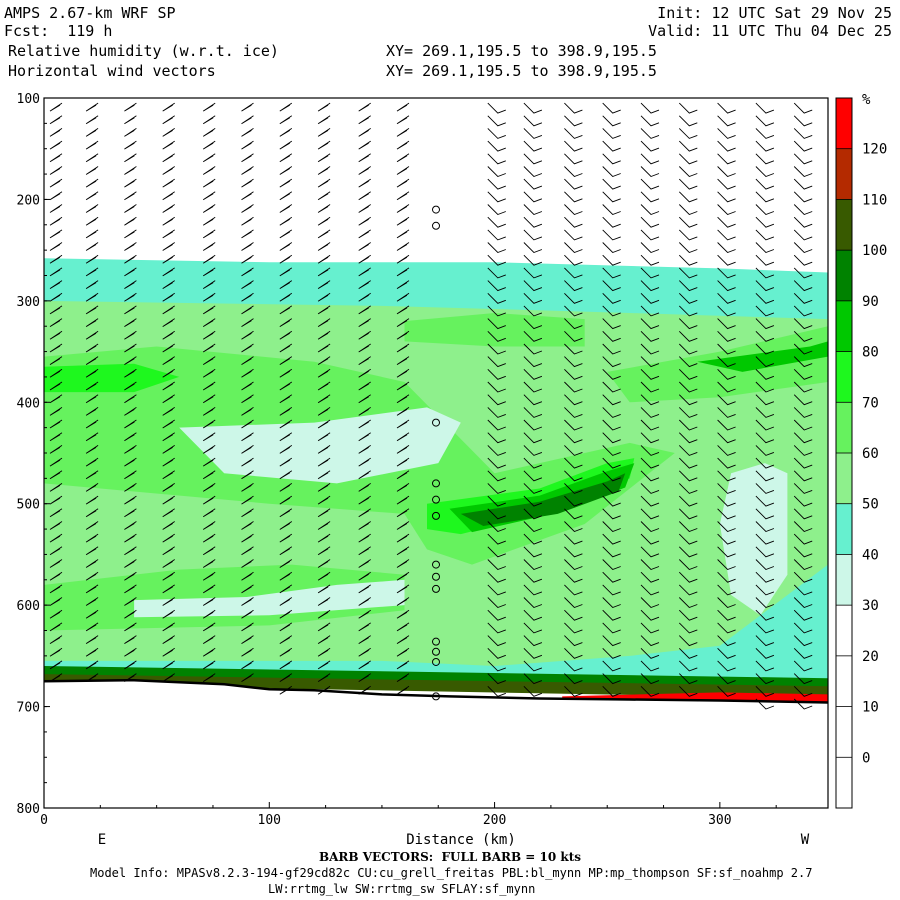 The height and width of the screenshot is (900, 900). I want to click on colorbar-label: 110, so click(874, 200).